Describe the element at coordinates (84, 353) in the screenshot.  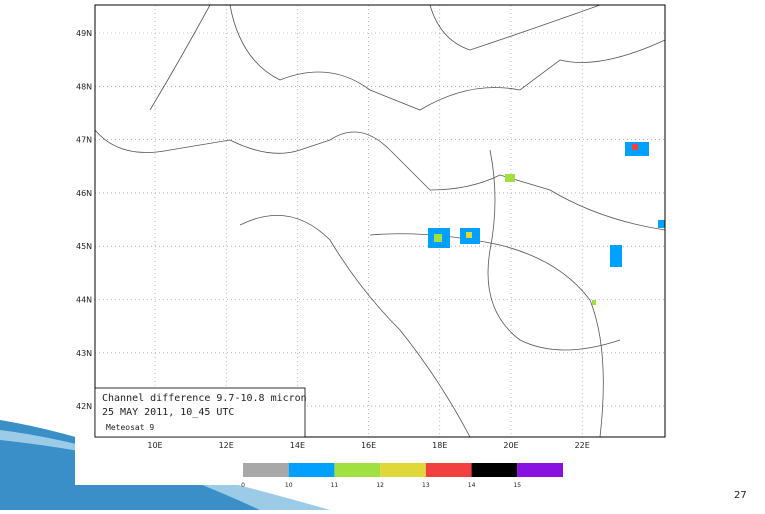
I see `lat-label: 43N` at that location.